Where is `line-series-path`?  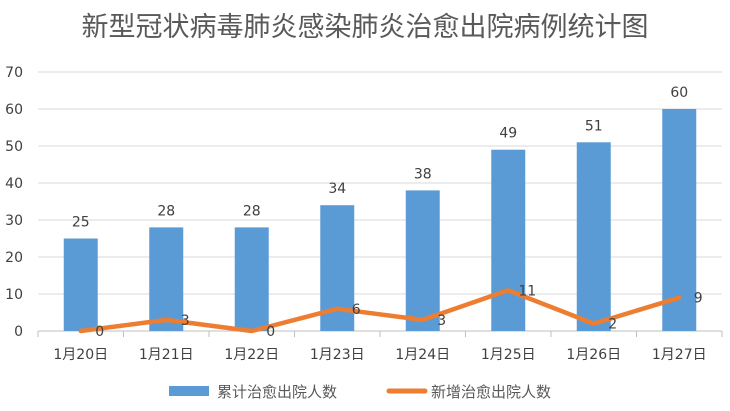 line-series-path is located at coordinates (380, 311).